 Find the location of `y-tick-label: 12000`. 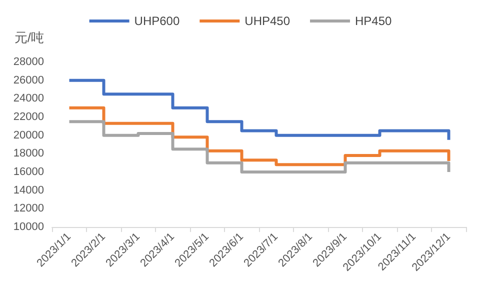

y-tick-label: 12000 is located at coordinates (28, 208).